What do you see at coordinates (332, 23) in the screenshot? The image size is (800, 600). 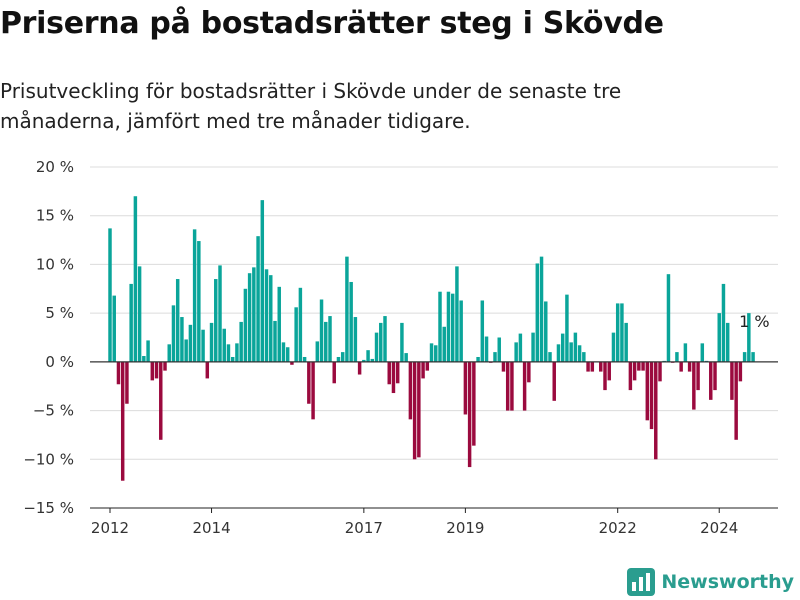 I see `page-title: Priserna på bostadsrätter steg i Skövde` at bounding box center [332, 23].